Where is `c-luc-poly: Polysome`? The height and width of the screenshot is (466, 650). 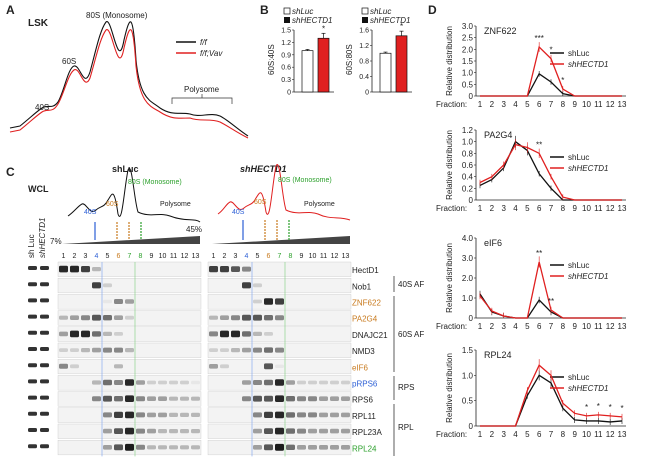 c-luc-poly: Polysome is located at coordinates (175, 204).